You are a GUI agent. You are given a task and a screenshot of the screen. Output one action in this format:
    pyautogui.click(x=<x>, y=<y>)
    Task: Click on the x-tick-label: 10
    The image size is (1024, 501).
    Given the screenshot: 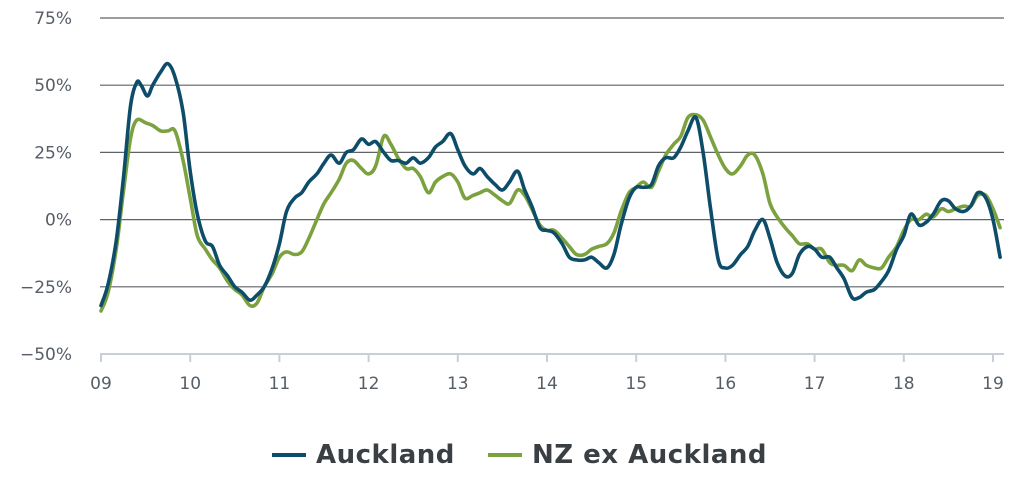 What is the action you would take?
    pyautogui.click(x=190, y=384)
    